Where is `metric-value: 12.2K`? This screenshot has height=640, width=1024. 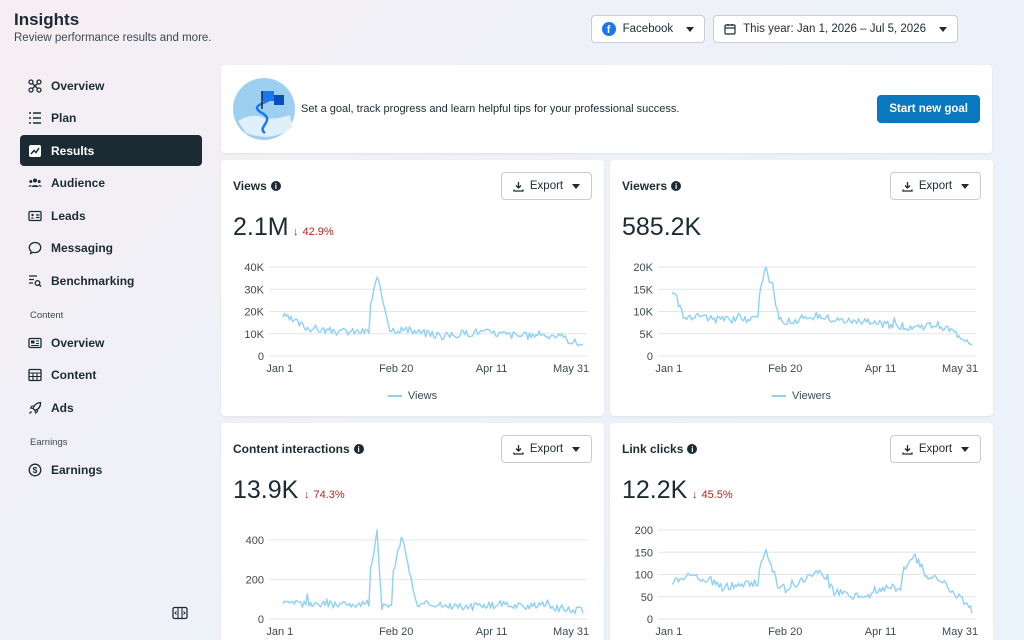
metric-value: 12.2K is located at coordinates (655, 490).